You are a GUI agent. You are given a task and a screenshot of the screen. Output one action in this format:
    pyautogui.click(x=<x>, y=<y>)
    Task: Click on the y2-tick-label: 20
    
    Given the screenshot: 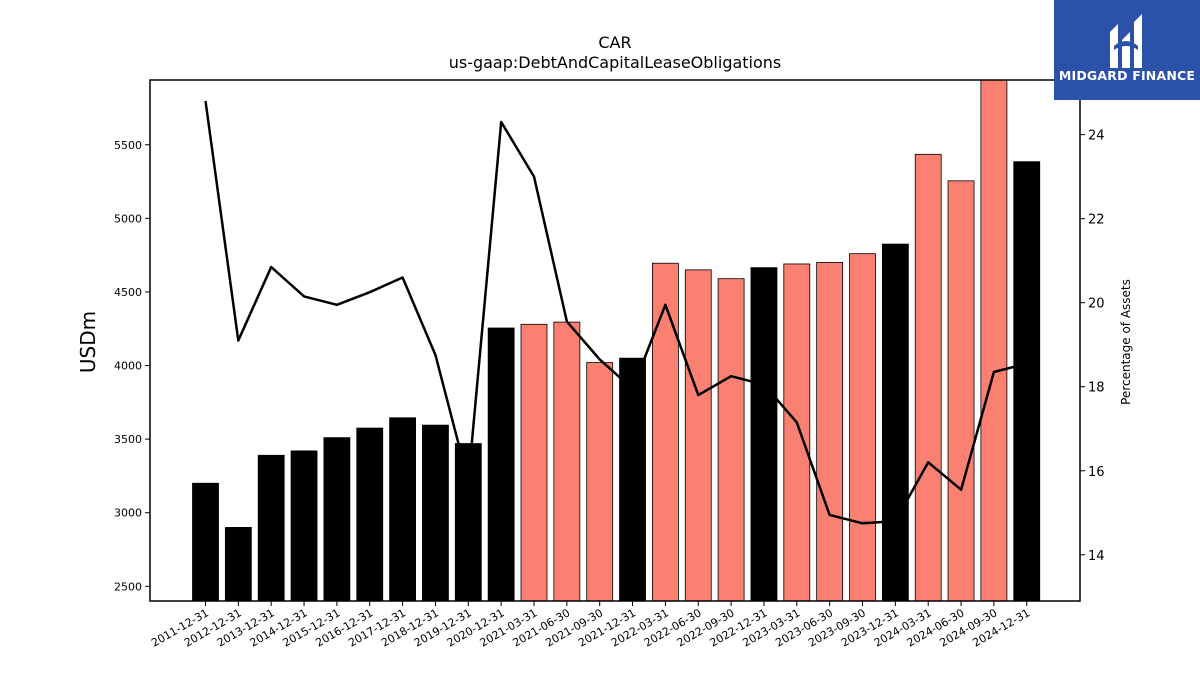 What is the action you would take?
    pyautogui.click(x=1096, y=304)
    